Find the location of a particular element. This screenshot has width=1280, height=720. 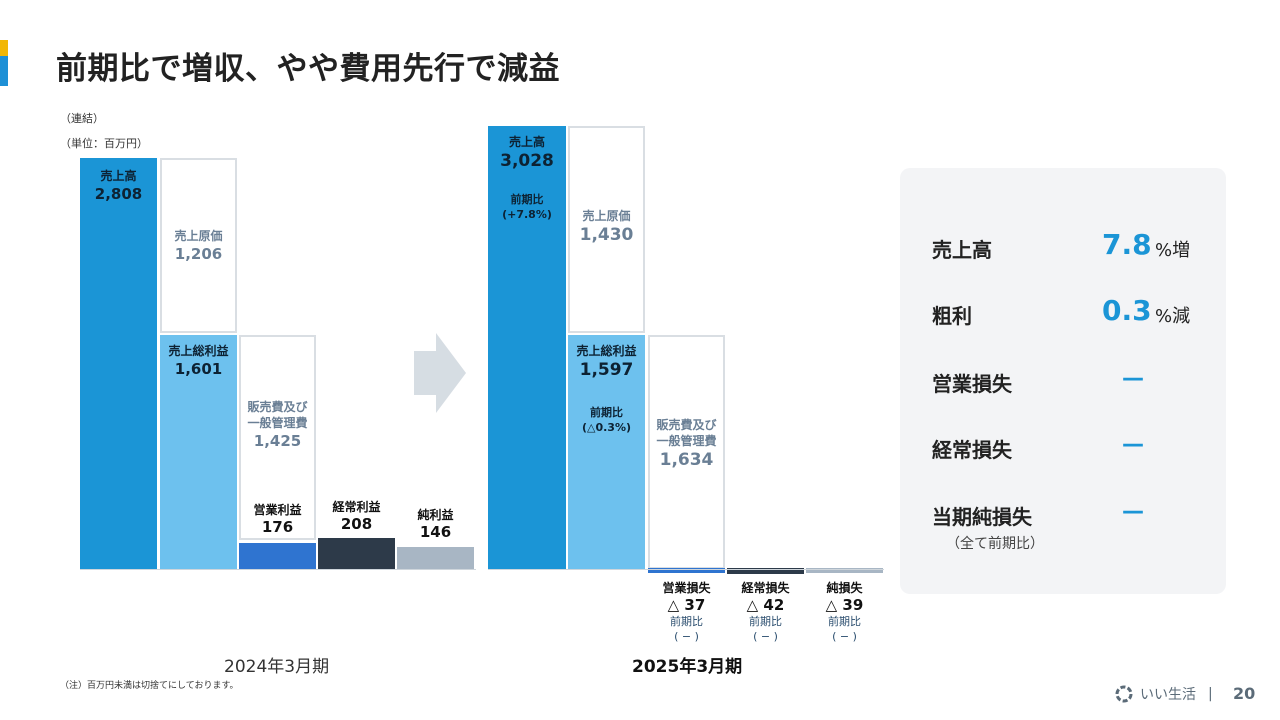

bar-2024-cogs: 売上原価 1,206 is located at coordinates (198, 245).